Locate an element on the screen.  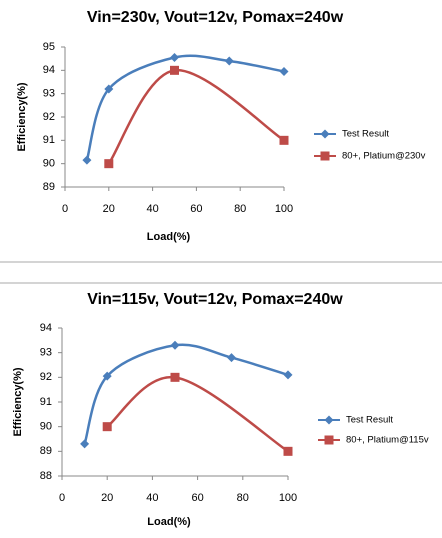
chart-title: Vin=230v, Vout=12v, Pomax=240w is located at coordinates (215, 17).